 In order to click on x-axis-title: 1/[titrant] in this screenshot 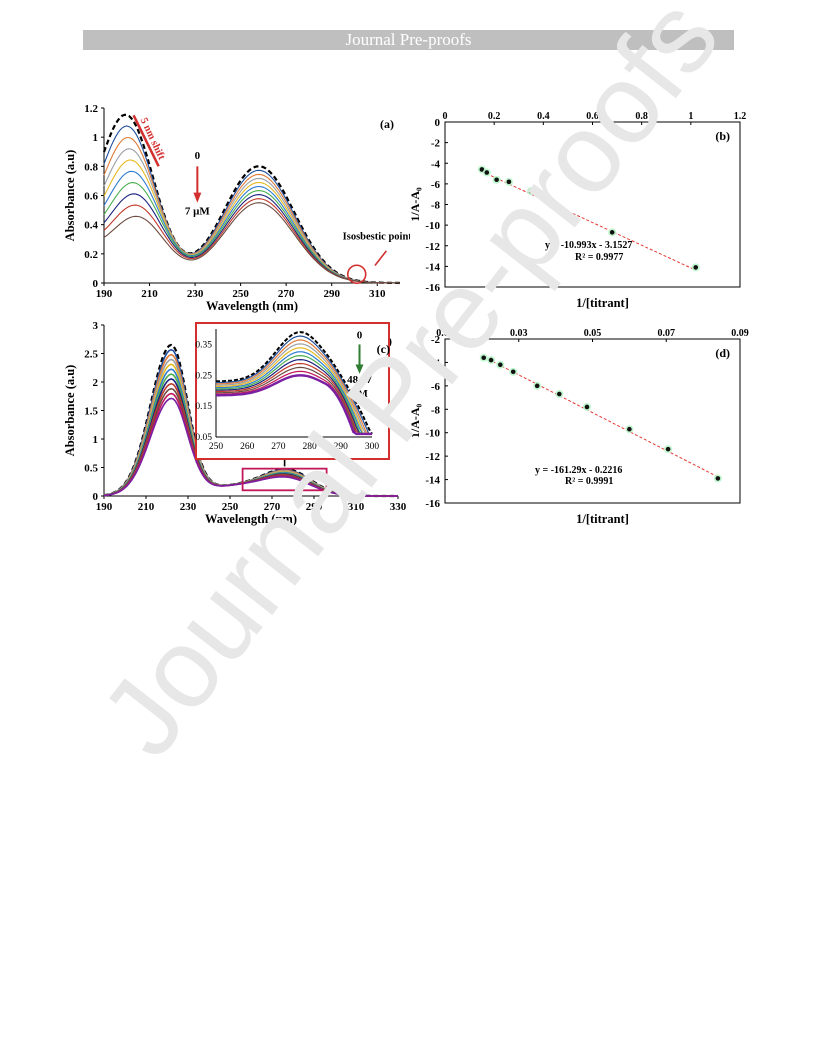, I will do `click(602, 519)`.